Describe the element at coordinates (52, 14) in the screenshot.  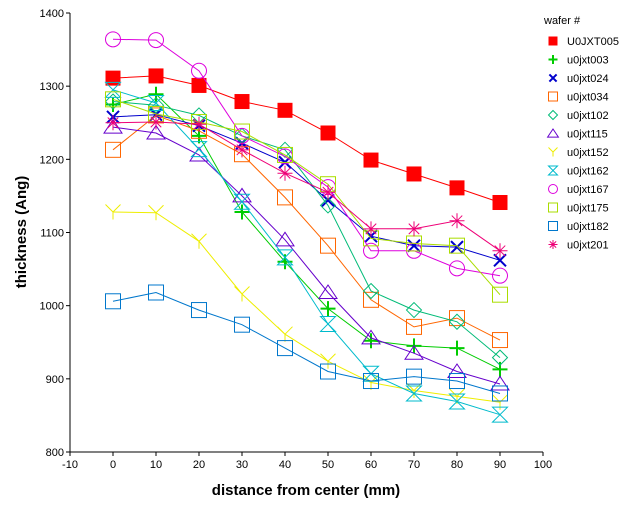
I see `y-tick-label: 1400` at that location.